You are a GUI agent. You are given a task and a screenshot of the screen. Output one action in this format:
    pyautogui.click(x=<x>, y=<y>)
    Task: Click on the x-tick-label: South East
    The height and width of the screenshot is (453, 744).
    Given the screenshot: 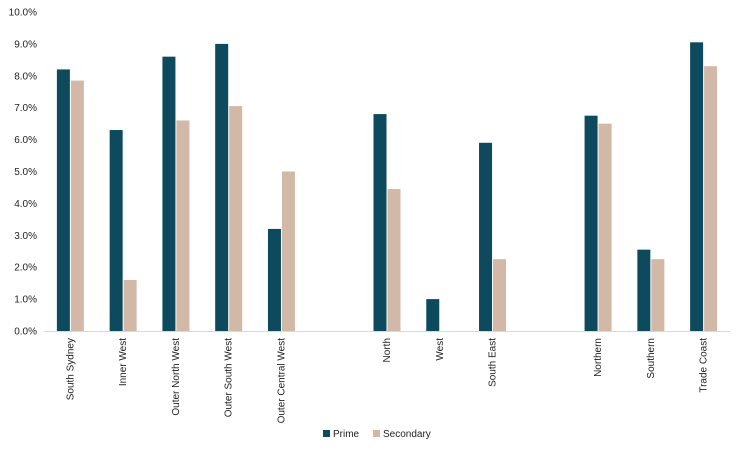 What is the action you would take?
    pyautogui.click(x=493, y=362)
    